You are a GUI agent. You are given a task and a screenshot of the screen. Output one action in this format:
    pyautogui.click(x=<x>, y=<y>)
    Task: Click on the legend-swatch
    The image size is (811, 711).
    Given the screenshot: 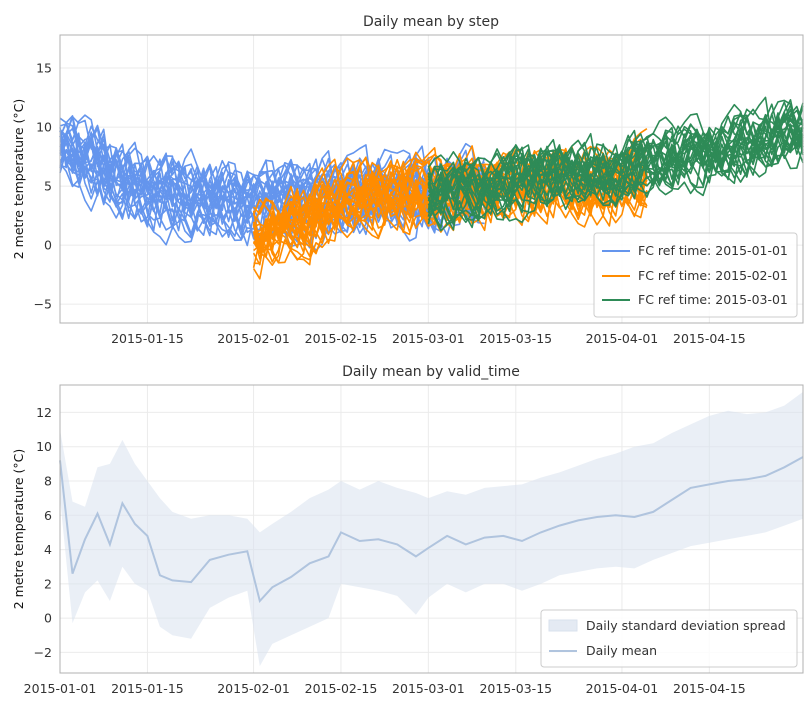 What is the action you would take?
    pyautogui.click(x=563, y=625)
    